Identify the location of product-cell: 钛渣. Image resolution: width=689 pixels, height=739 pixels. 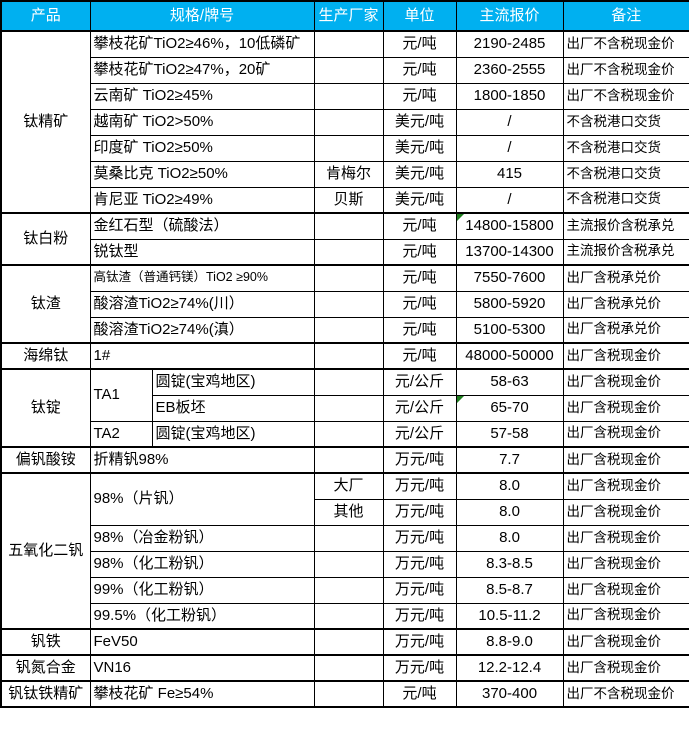
(45, 304).